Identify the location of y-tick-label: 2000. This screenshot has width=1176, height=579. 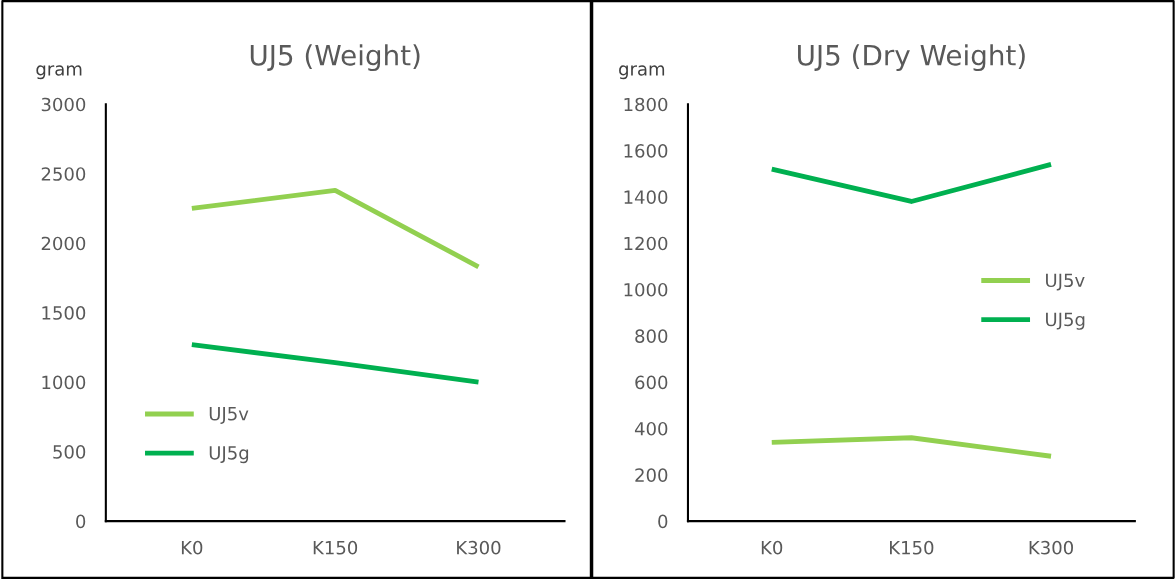
(63, 243).